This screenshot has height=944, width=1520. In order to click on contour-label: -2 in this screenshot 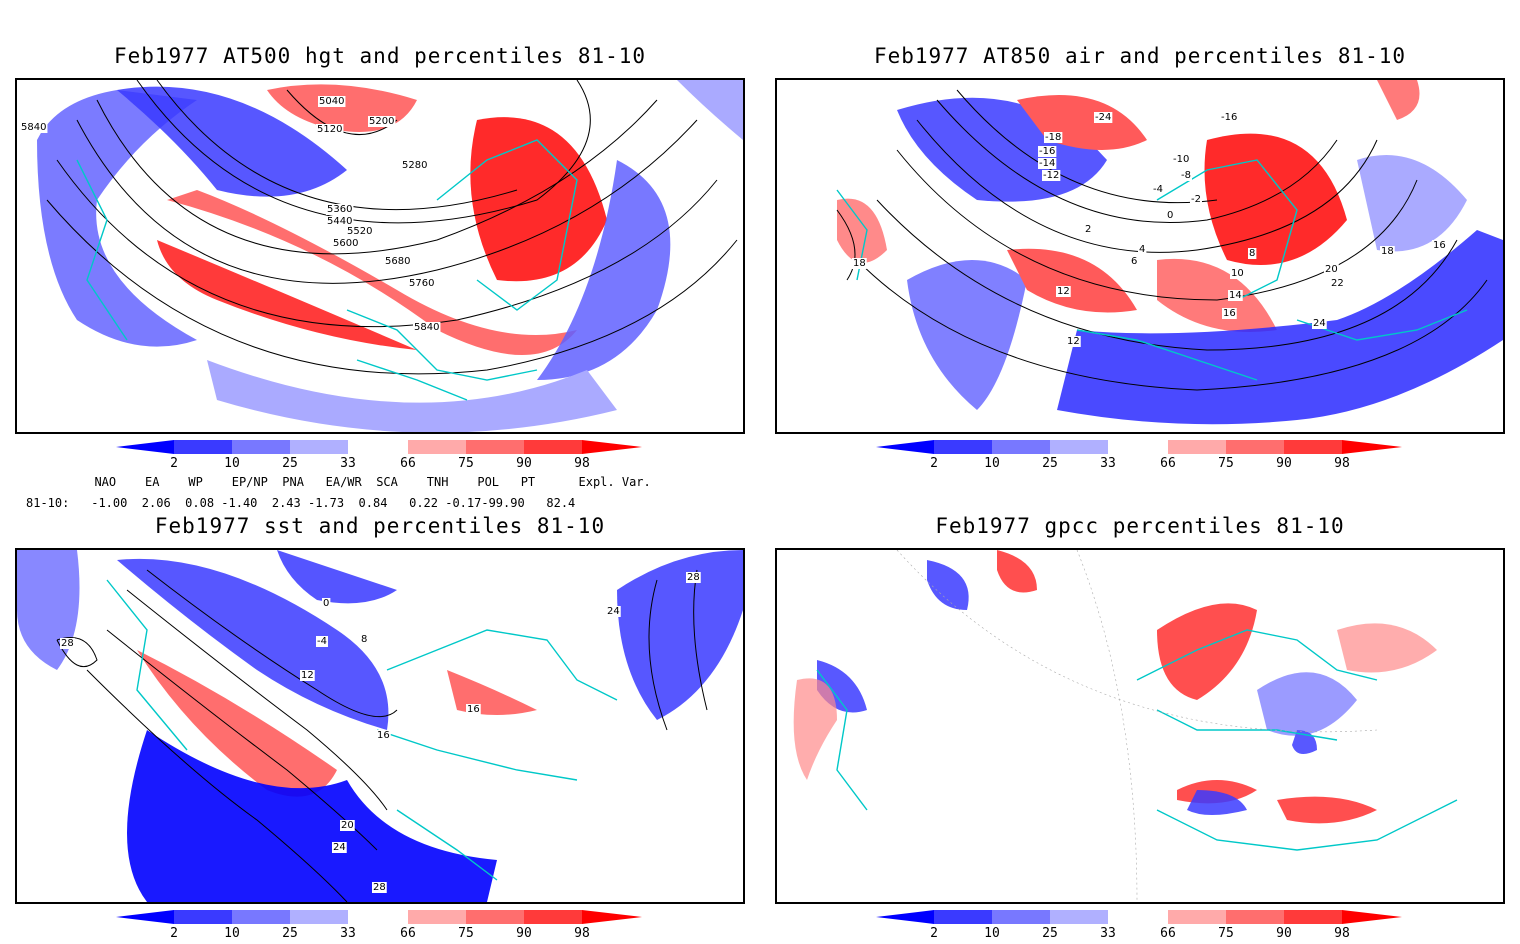, I will do `click(1196, 199)`.